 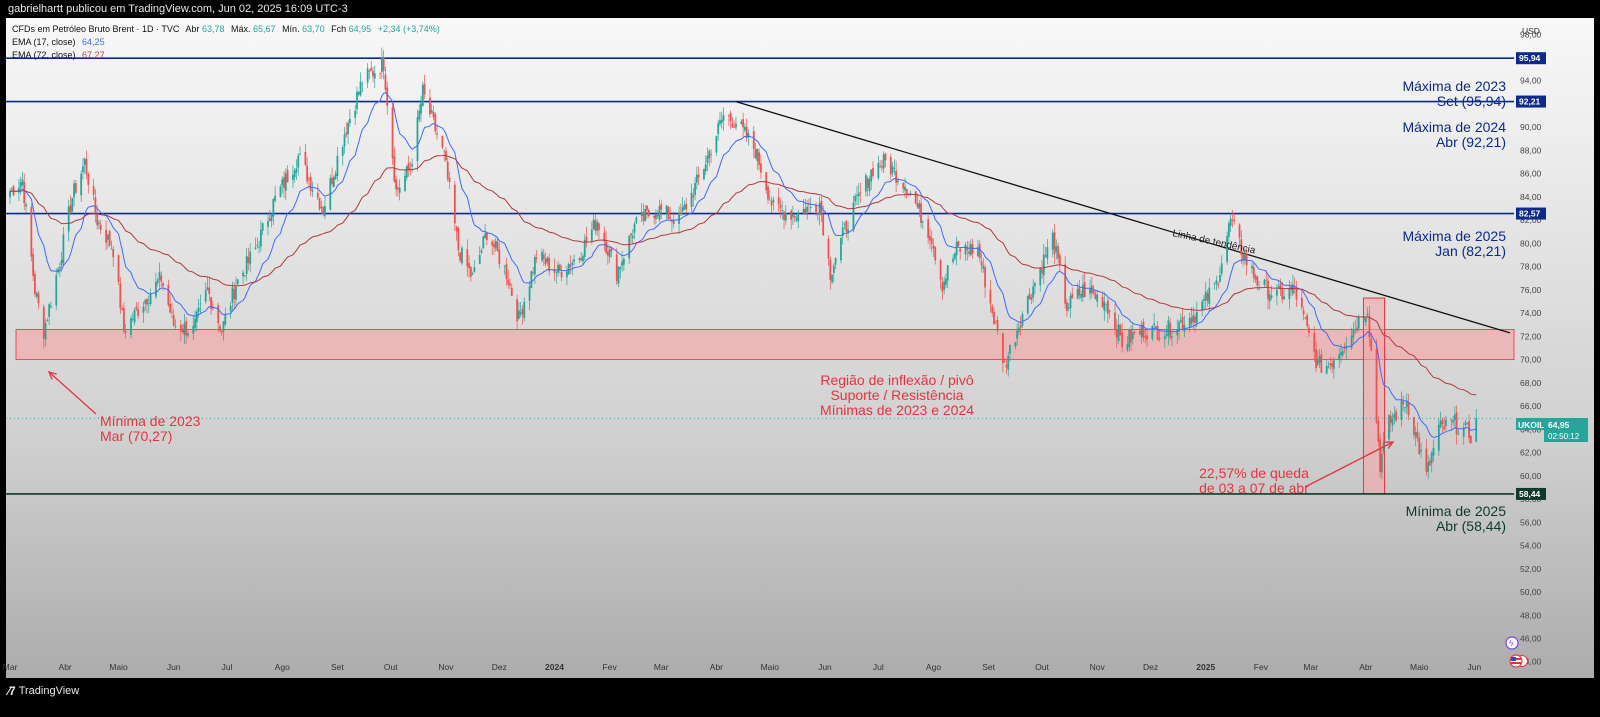 I want to click on event-markers: ϟ, so click(x=1516, y=652).